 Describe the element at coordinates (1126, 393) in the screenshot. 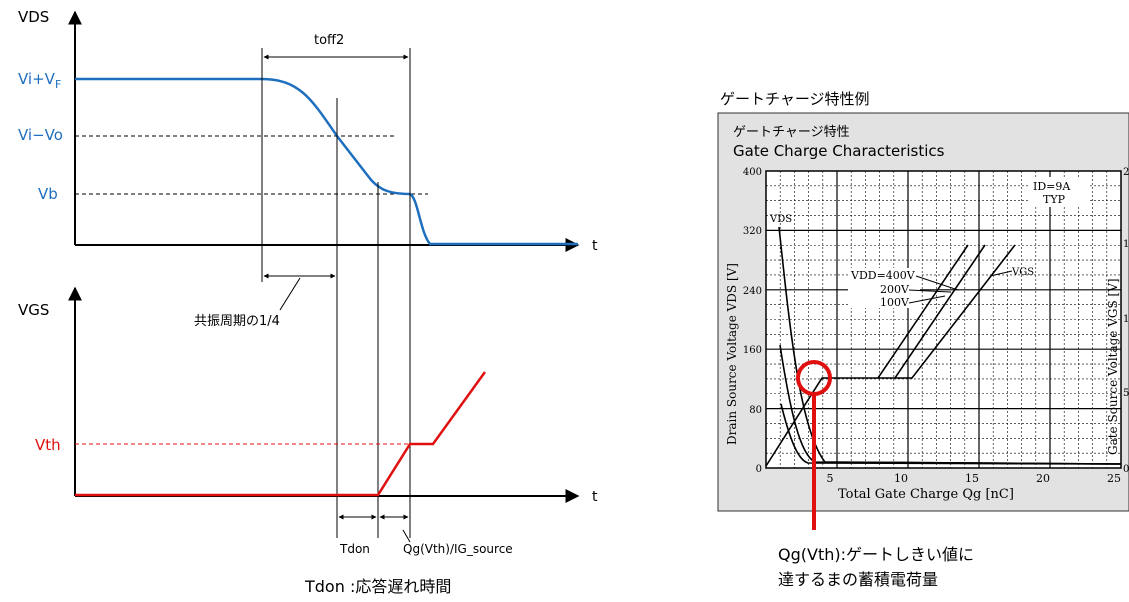

I see `y-right-tick: 5` at that location.